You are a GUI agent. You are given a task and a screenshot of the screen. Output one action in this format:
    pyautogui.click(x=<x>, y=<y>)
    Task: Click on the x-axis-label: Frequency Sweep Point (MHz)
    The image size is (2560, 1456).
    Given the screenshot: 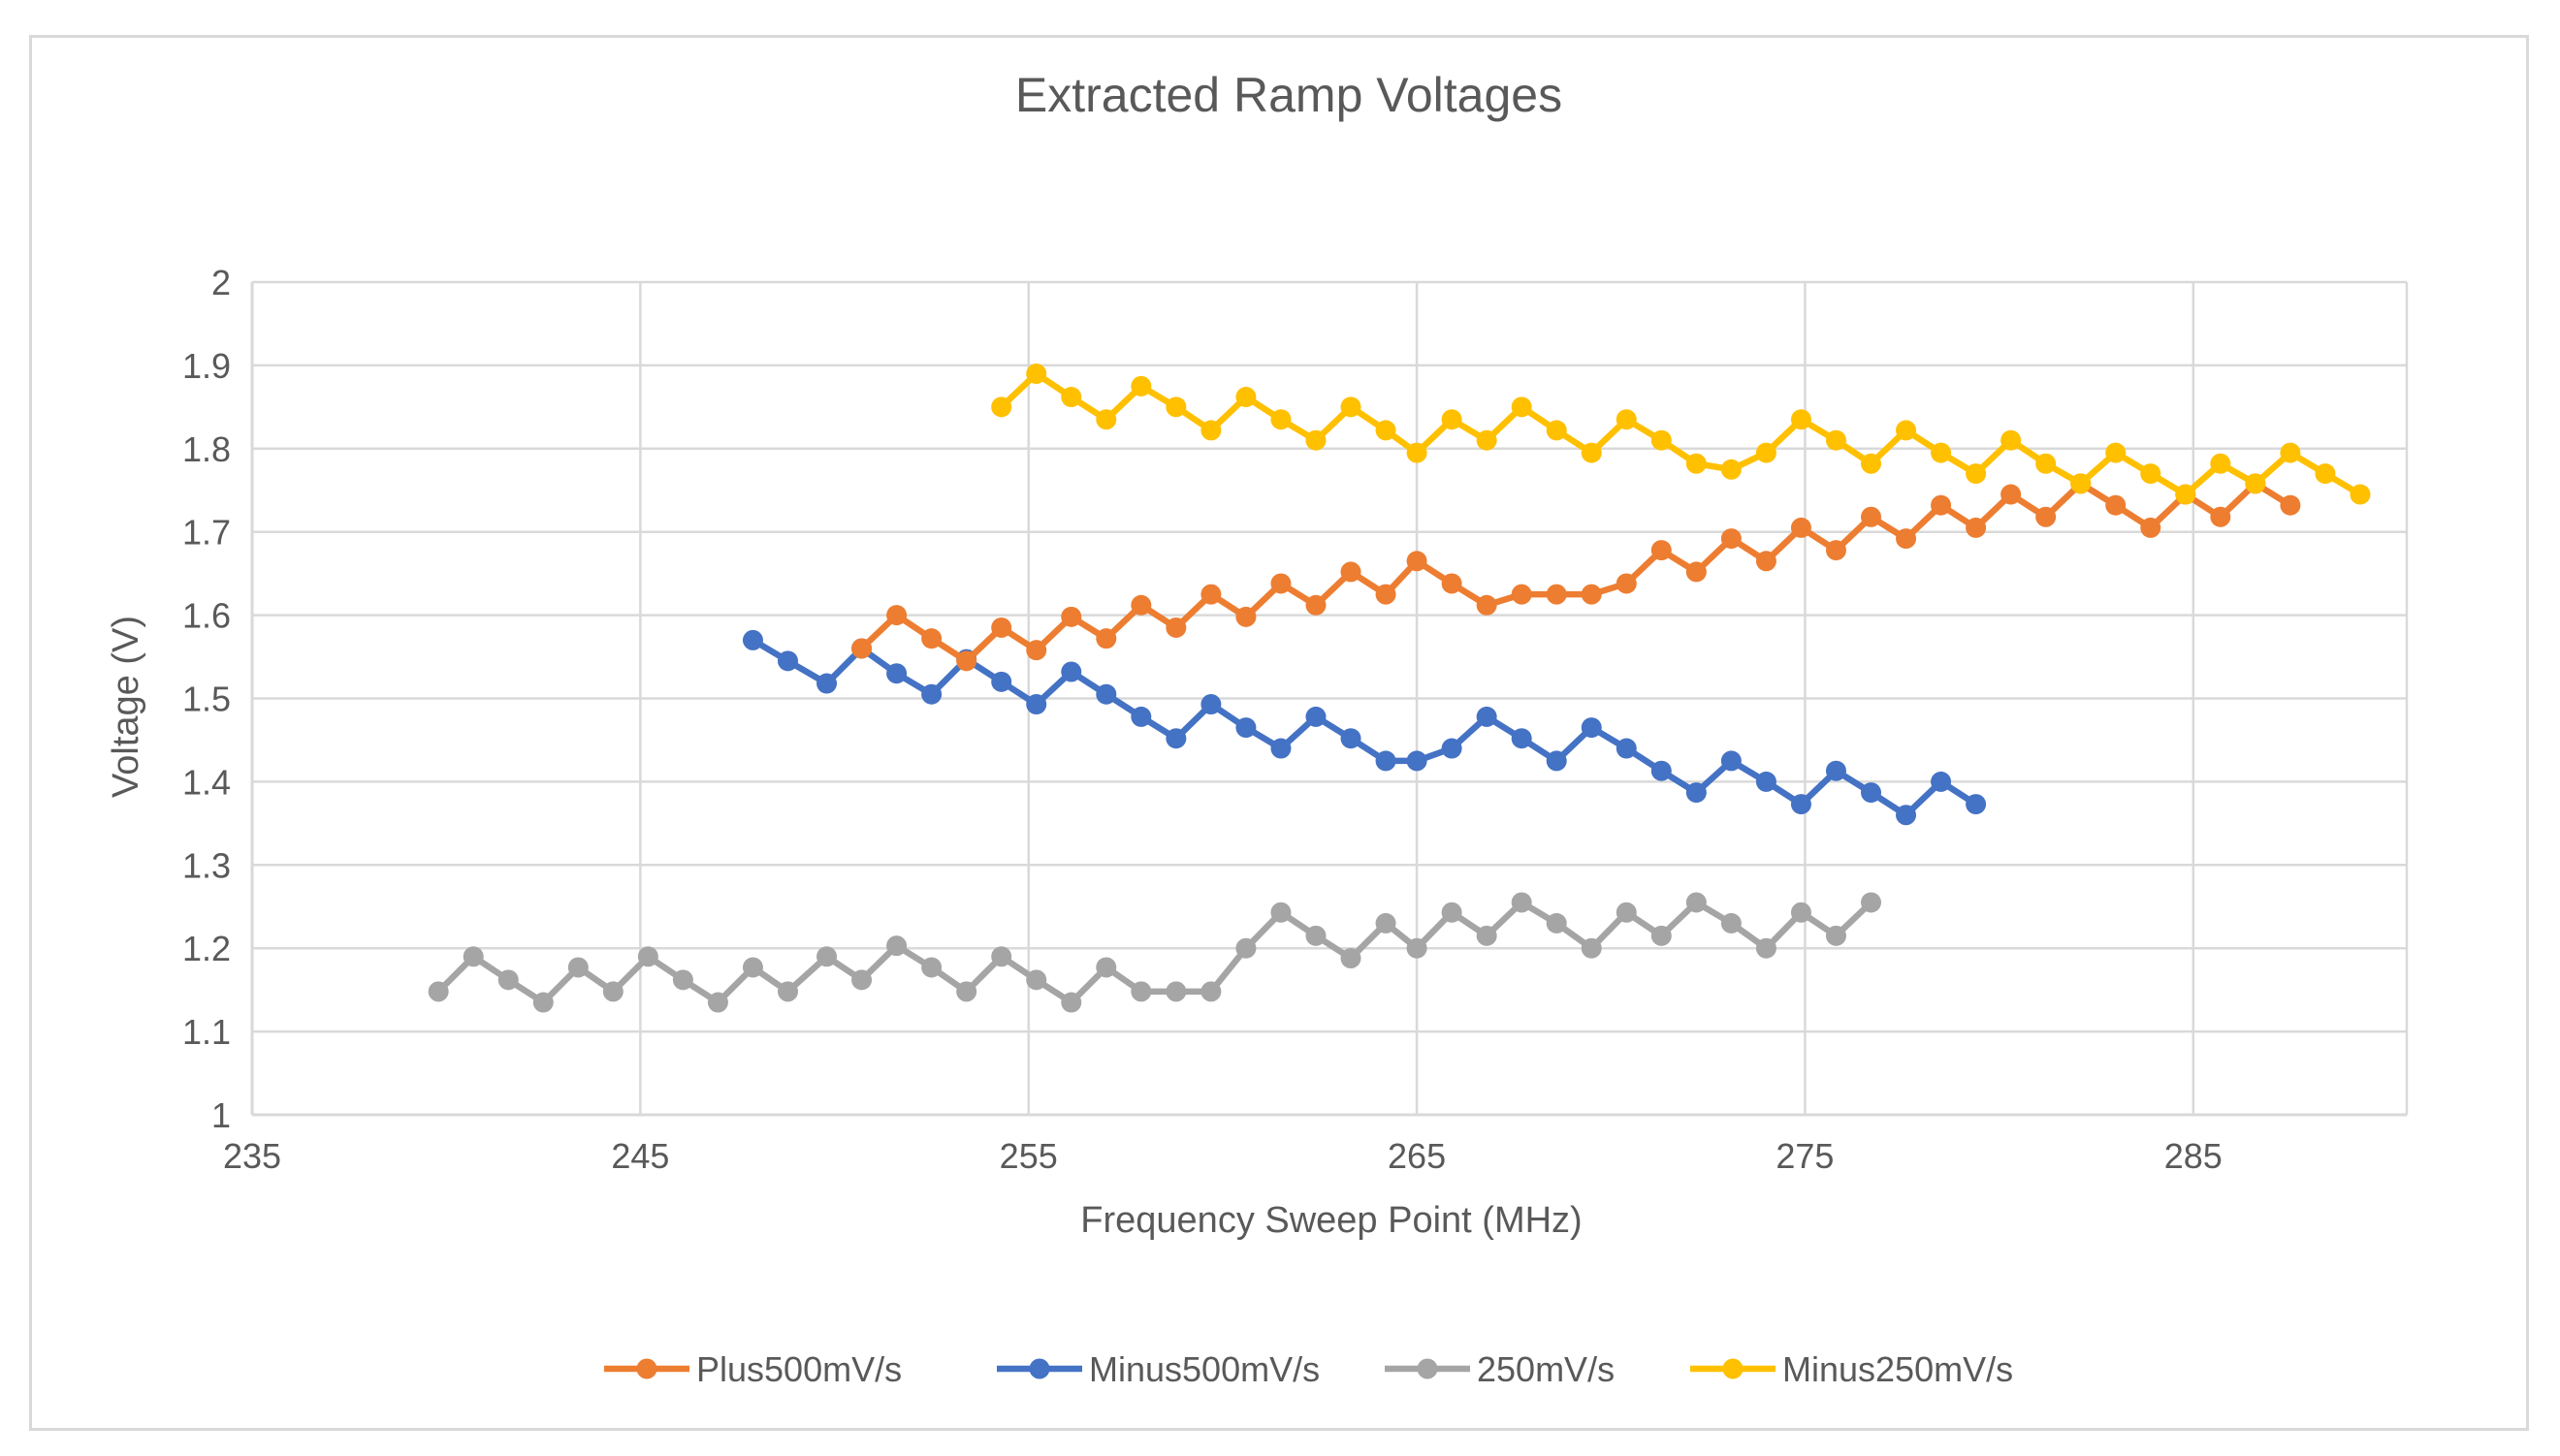 What is the action you would take?
    pyautogui.click(x=1331, y=1220)
    